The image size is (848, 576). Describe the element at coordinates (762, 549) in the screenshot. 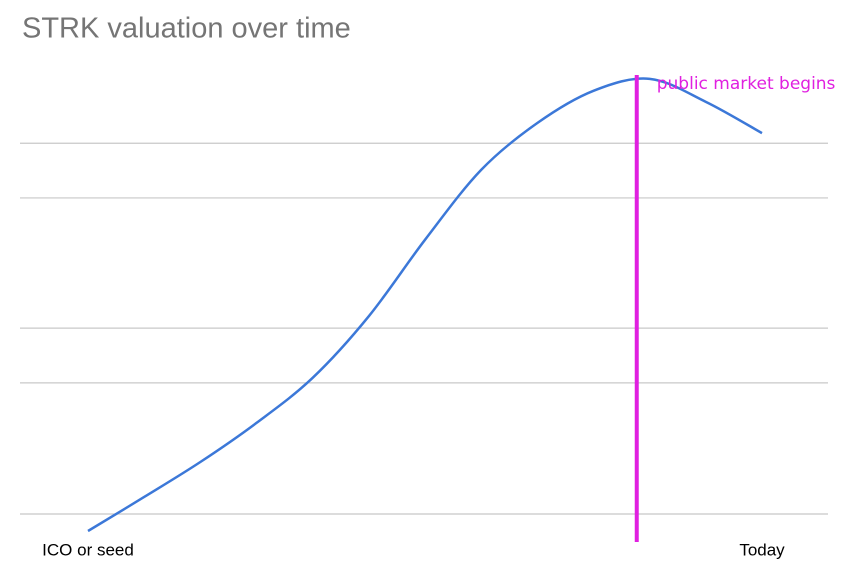

I see `x-tick-label: Today` at that location.